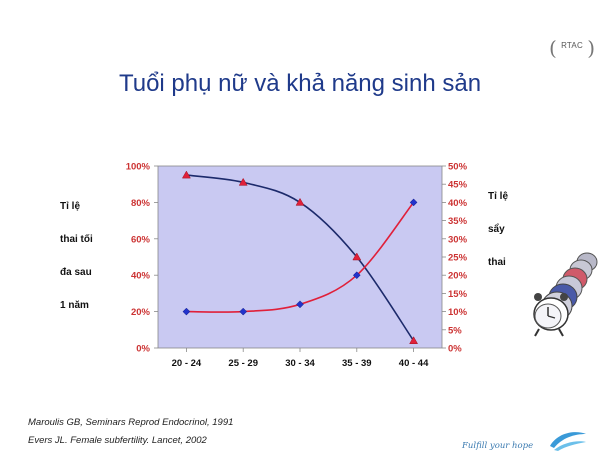 The width and height of the screenshot is (600, 473). What do you see at coordinates (458, 239) in the screenshot?
I see `right-axis-tick-label: 30%` at bounding box center [458, 239].